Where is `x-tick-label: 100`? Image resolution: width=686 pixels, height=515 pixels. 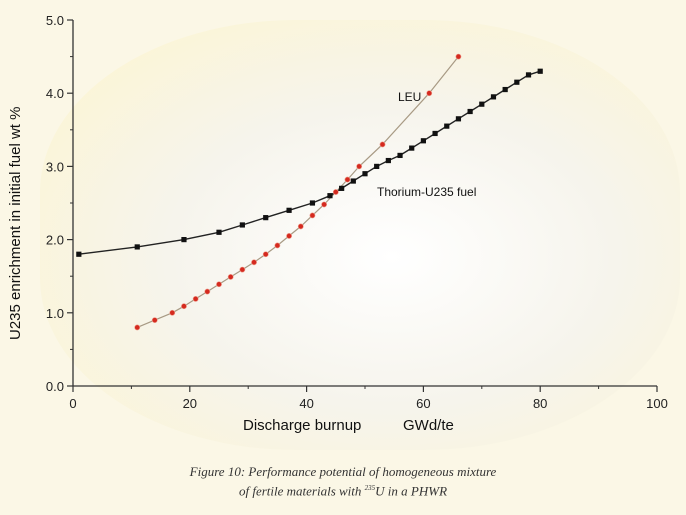 x-tick-label: 100 is located at coordinates (657, 403).